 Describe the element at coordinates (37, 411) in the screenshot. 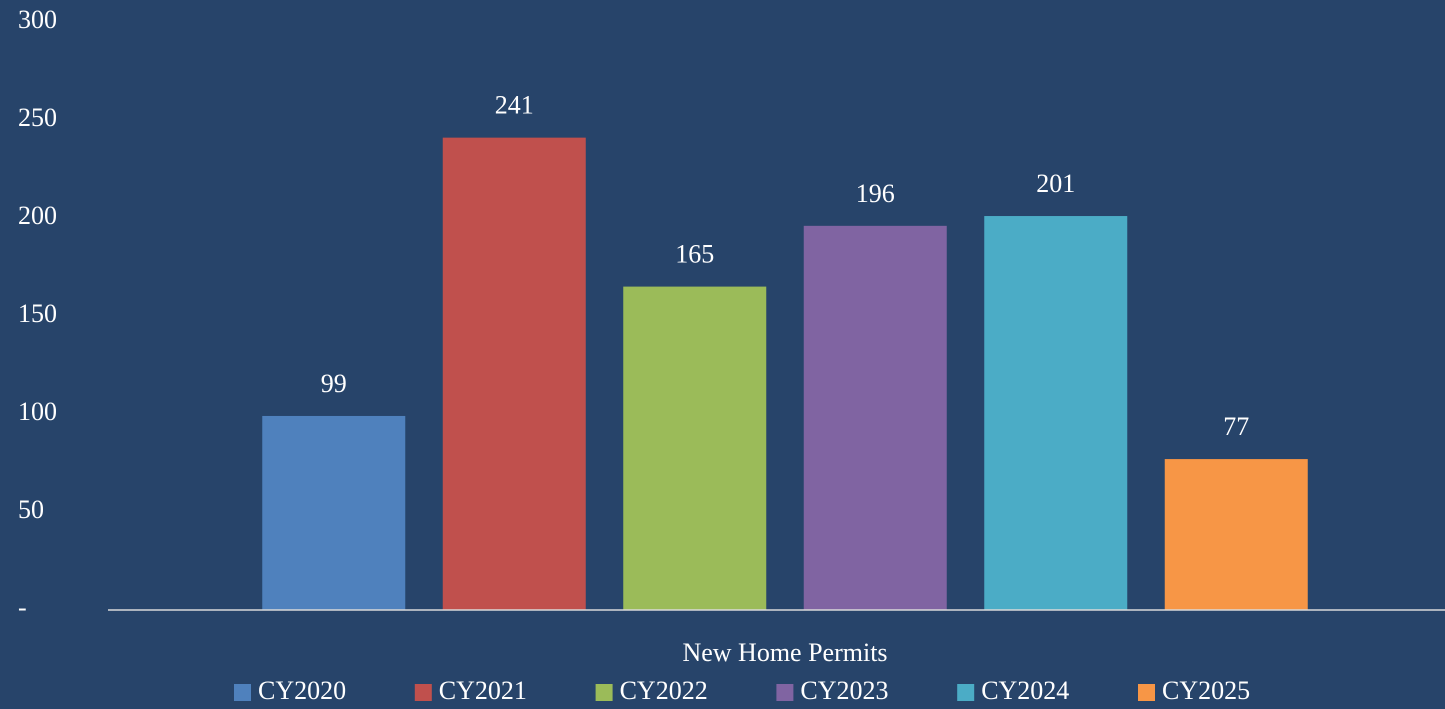

I see `y-tick-label: 100` at that location.